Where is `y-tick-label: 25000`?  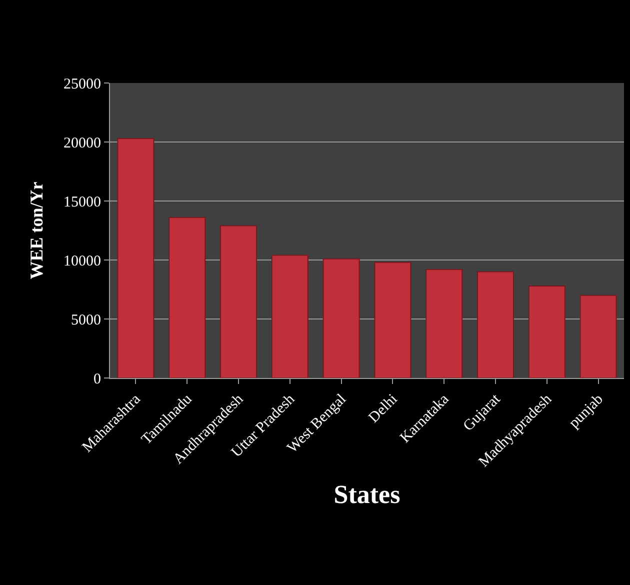 y-tick-label: 25000 is located at coordinates (82, 84).